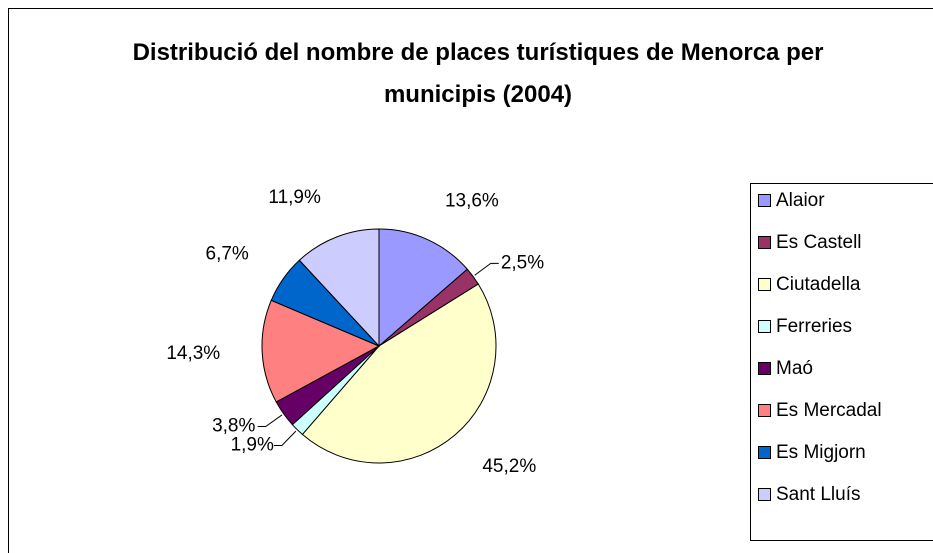  Describe the element at coordinates (252, 444) in the screenshot. I see `data-label: 1,9%` at that location.